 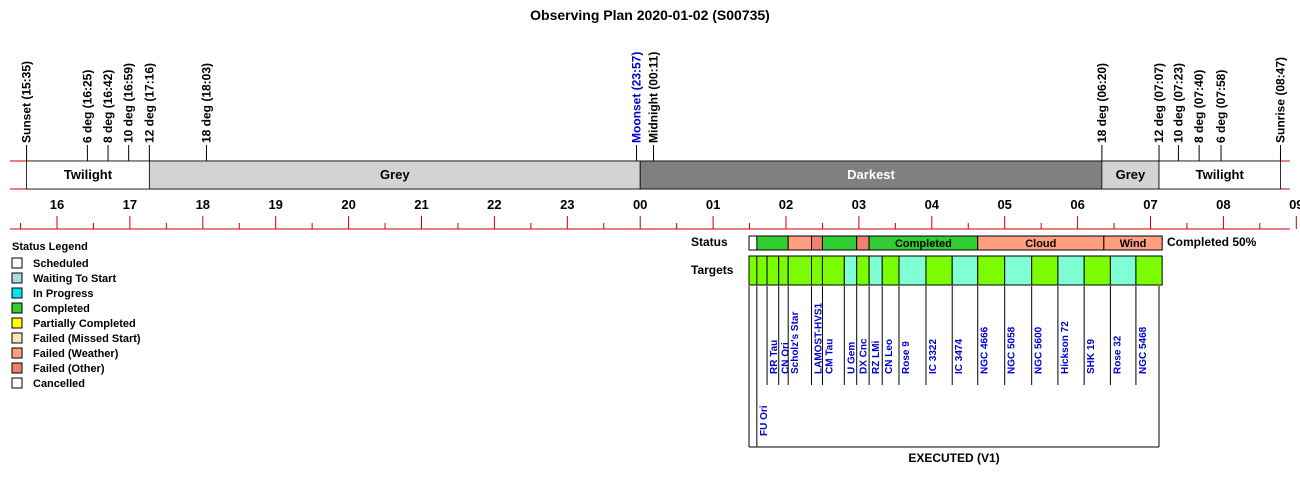 What do you see at coordinates (61, 264) in the screenshot?
I see `legend-item-label: Scheduled` at bounding box center [61, 264].